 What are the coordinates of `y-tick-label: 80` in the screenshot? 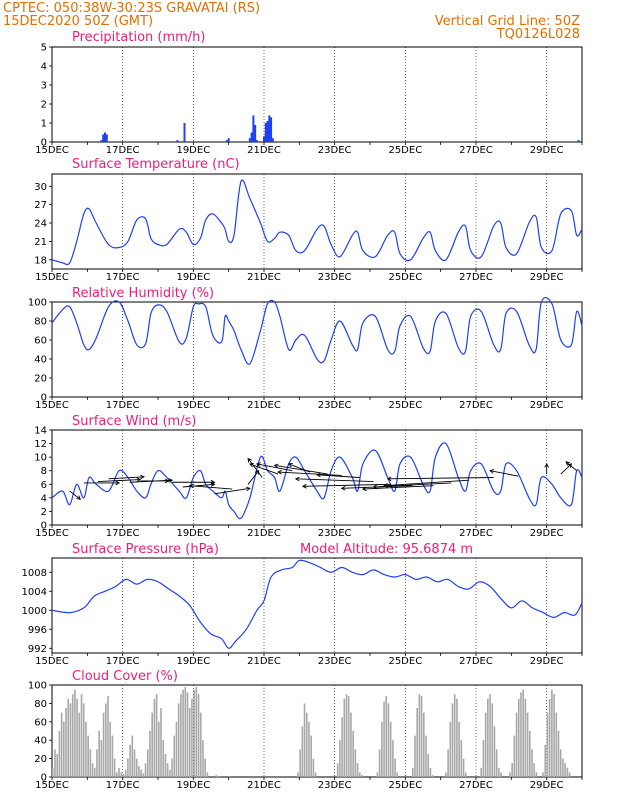 It's located at (40, 322).